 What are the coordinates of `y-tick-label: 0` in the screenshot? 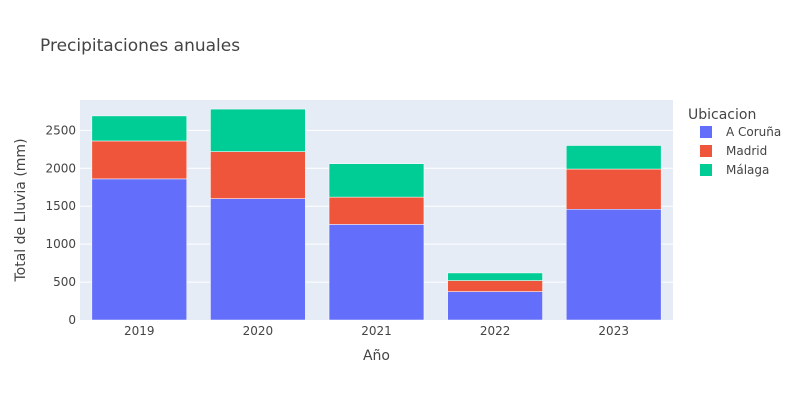 It's located at (72, 320).